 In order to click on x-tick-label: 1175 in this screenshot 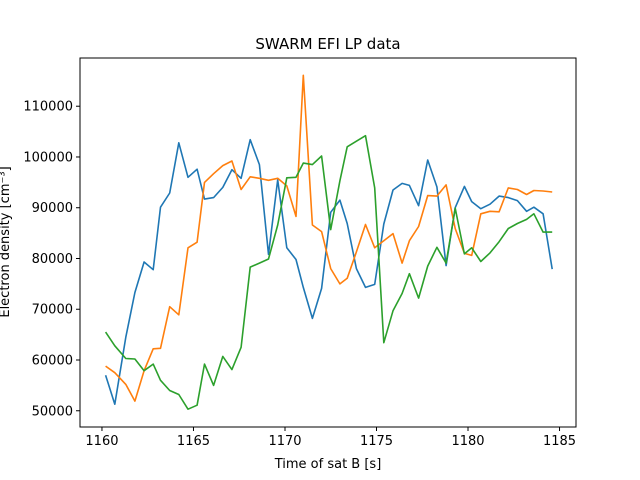, I will do `click(376, 441)`.